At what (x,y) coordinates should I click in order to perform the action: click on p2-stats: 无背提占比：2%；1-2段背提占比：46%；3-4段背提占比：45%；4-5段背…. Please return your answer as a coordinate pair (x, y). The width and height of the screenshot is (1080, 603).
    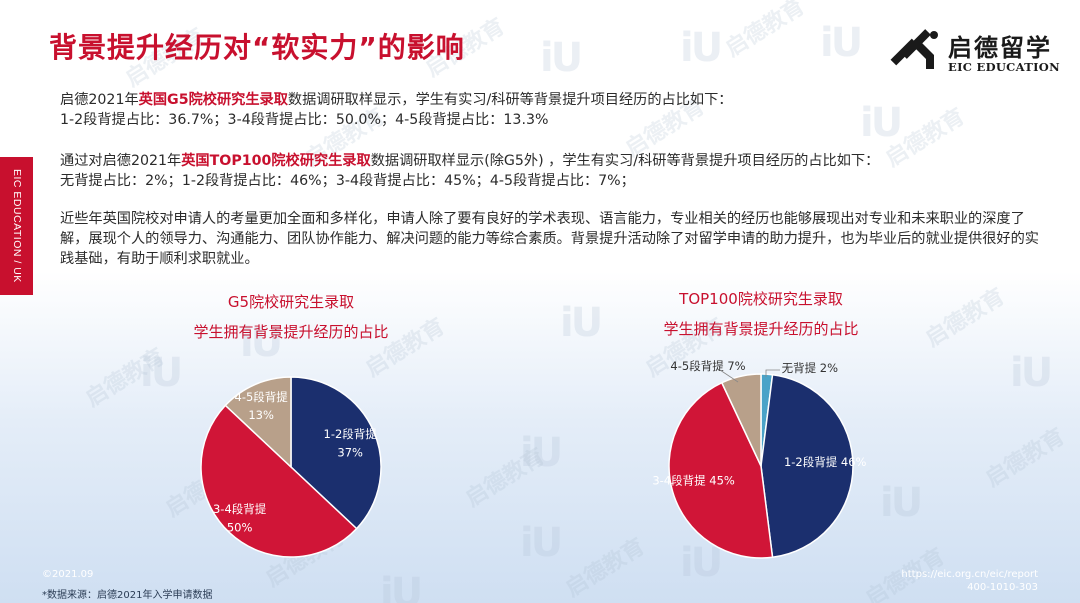
    Looking at the image, I should click on (347, 181).